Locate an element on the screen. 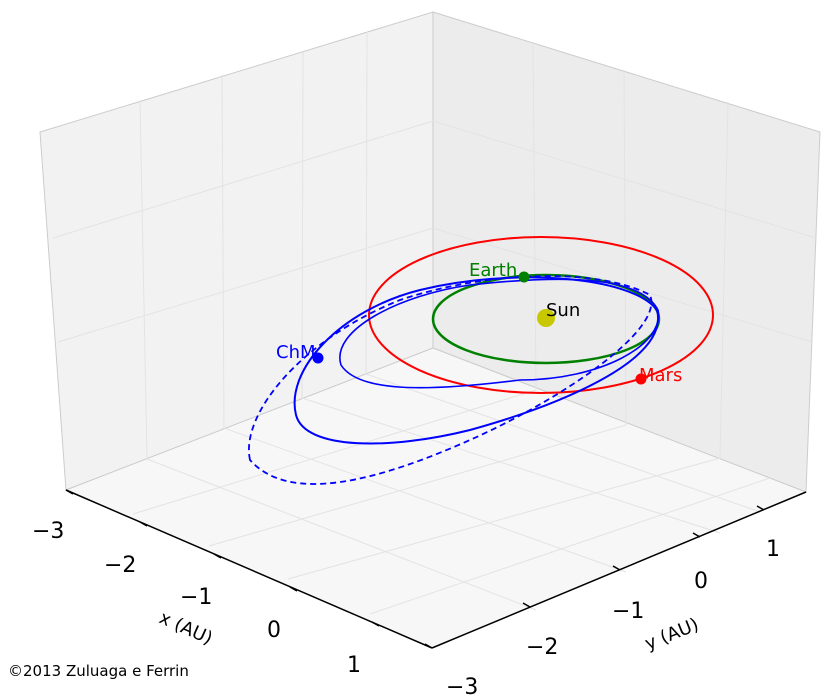  y-tick-label: 1 is located at coordinates (773, 549).